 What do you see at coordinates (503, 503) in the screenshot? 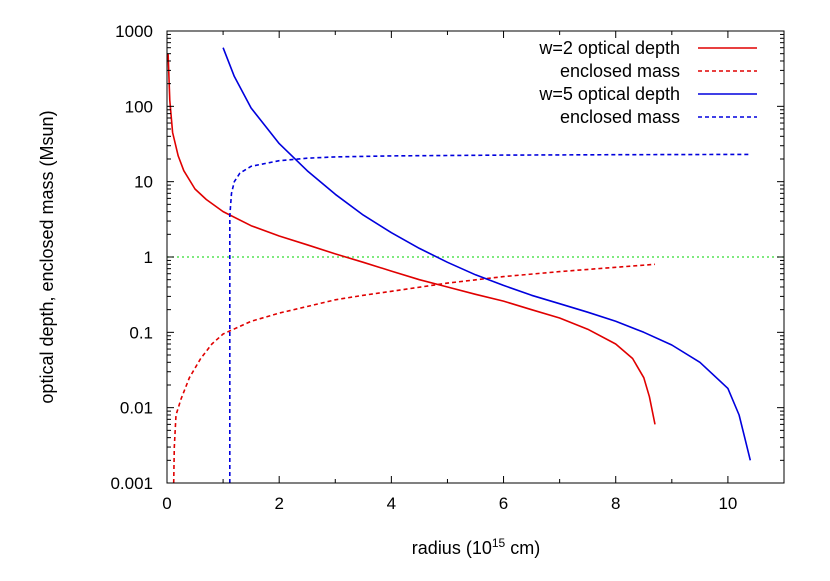
I see `x-tick-label: 6` at bounding box center [503, 503].